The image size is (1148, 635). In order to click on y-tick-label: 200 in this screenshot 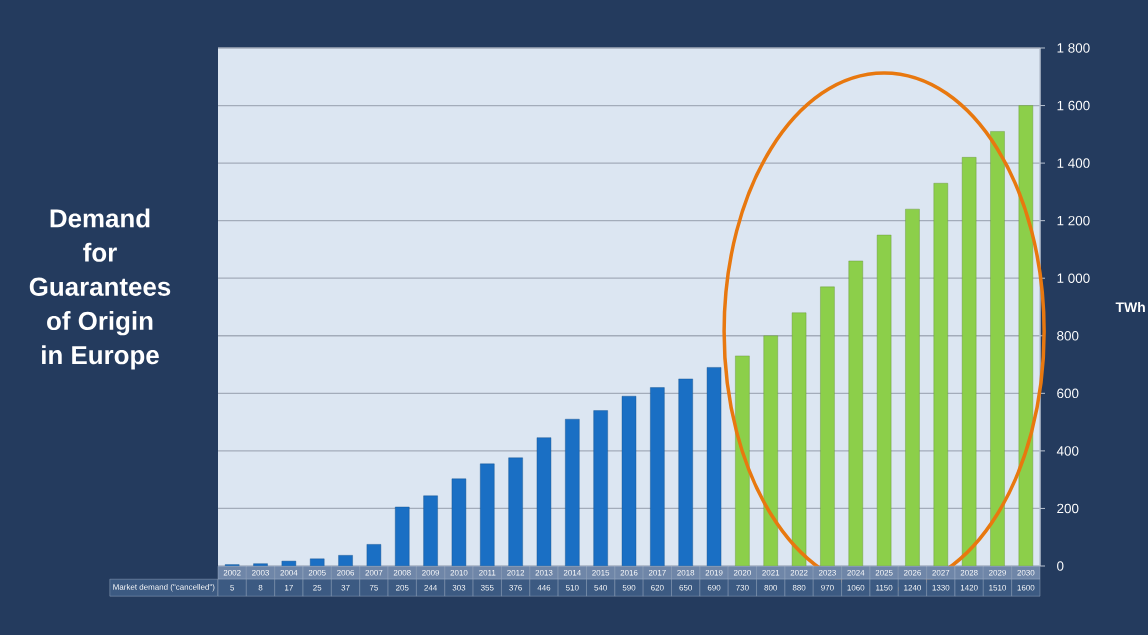, I will do `click(1068, 508)`.